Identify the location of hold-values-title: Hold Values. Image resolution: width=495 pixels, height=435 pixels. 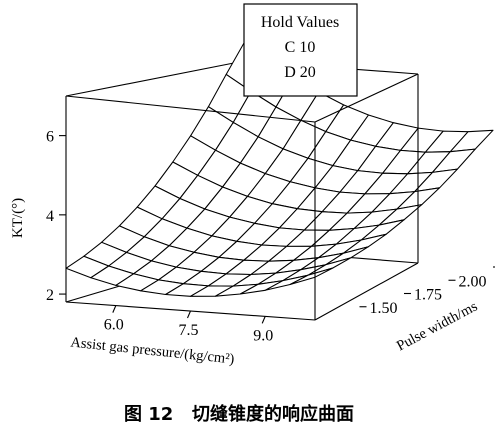
(300, 22).